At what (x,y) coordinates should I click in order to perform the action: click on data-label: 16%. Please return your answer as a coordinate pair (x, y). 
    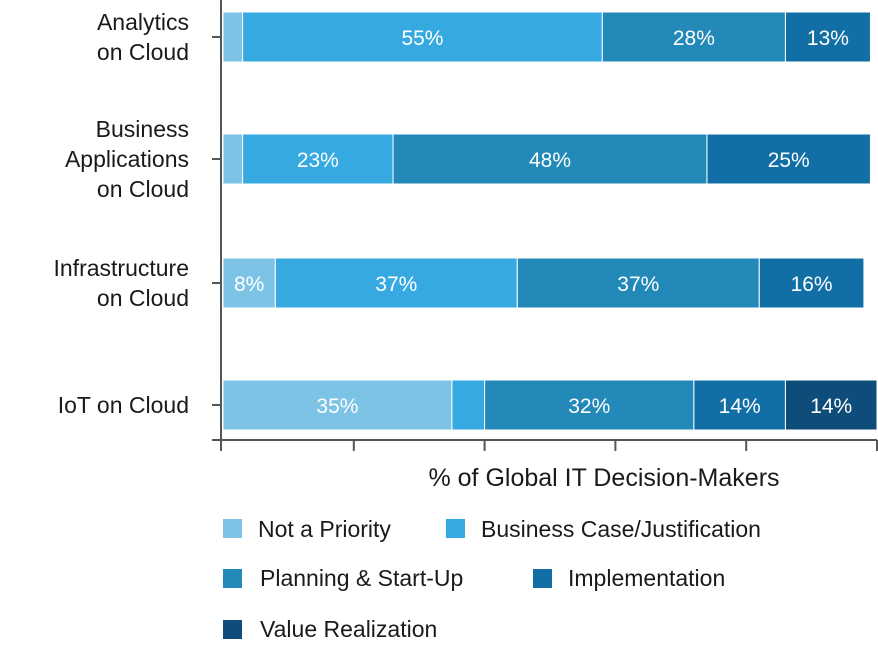
    Looking at the image, I should click on (812, 284).